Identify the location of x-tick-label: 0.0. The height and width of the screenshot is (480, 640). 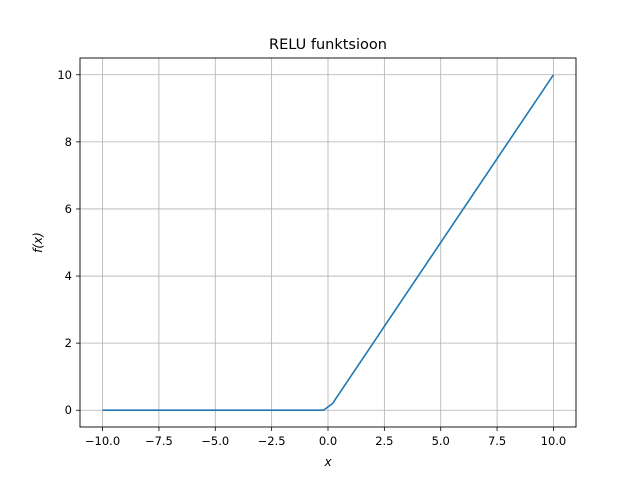
(328, 441).